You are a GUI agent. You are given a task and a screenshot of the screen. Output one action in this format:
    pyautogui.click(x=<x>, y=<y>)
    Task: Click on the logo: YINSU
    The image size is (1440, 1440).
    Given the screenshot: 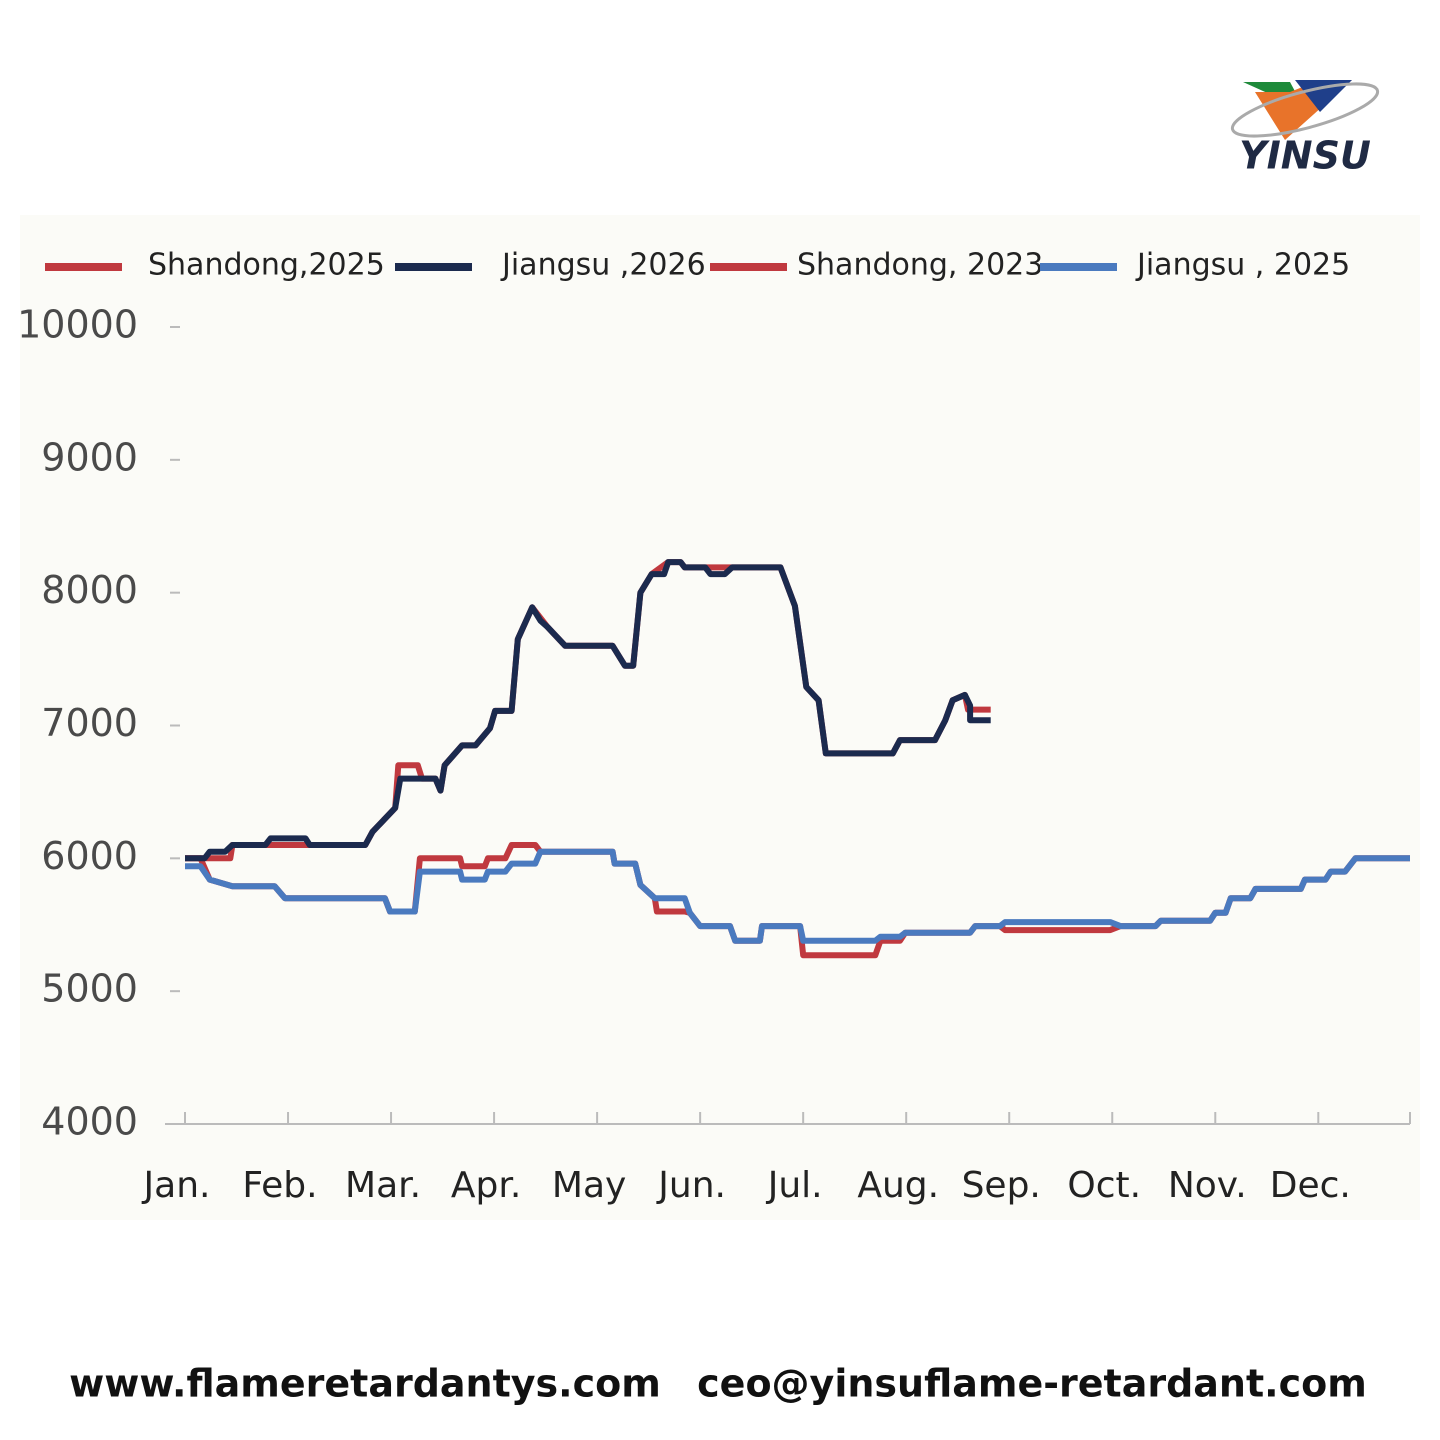 What is the action you would take?
    pyautogui.click(x=1305, y=129)
    